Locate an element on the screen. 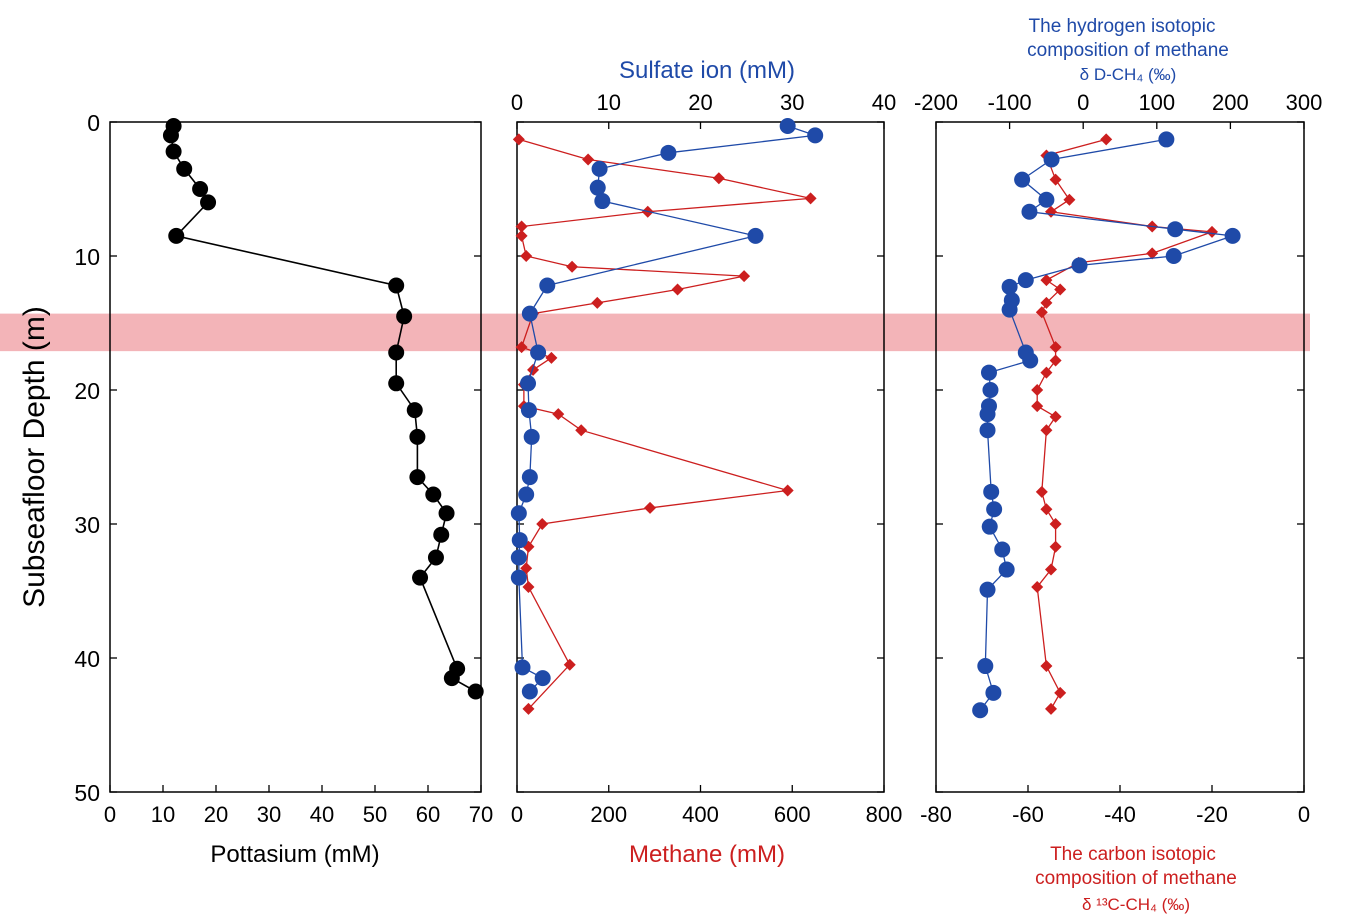  panel-3-bottom-label-line-3: δ ¹³C-CH₄ (‰) is located at coordinates (1136, 904).